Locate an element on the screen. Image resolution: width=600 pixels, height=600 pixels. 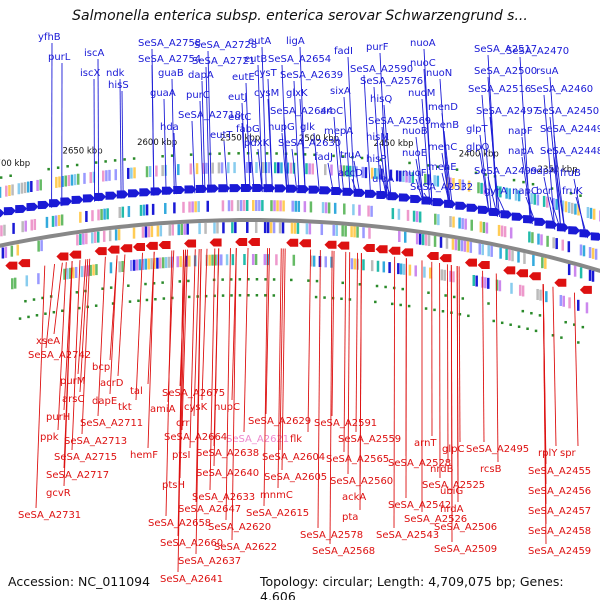
gene-label: fruB is located at coordinates (570, 173).